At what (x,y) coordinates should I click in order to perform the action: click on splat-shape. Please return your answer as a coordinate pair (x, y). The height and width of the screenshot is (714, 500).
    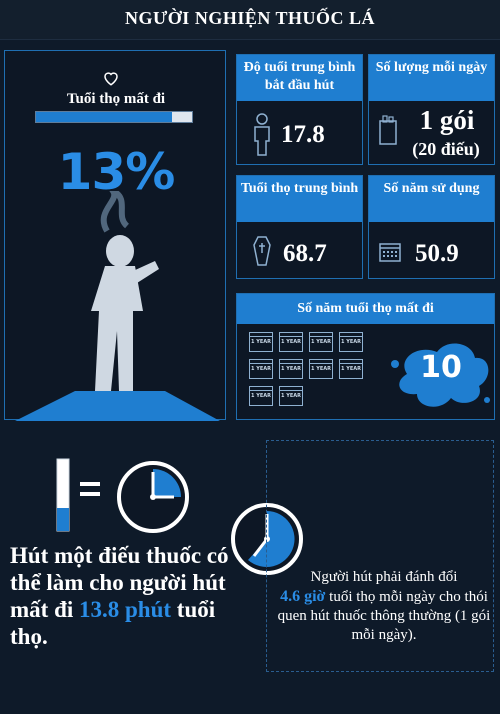
    Looking at the image, I should click on (440, 375).